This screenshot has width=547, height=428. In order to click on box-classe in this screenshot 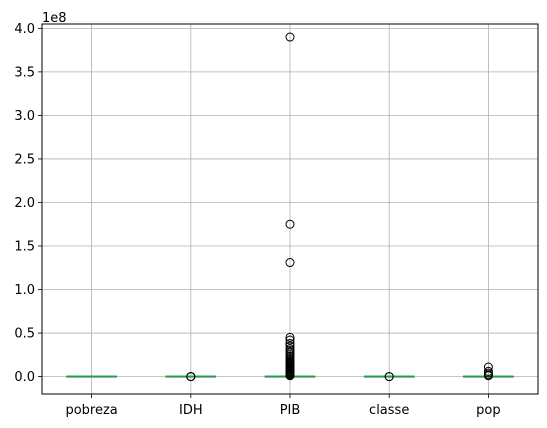, I will do `click(389, 377)`.